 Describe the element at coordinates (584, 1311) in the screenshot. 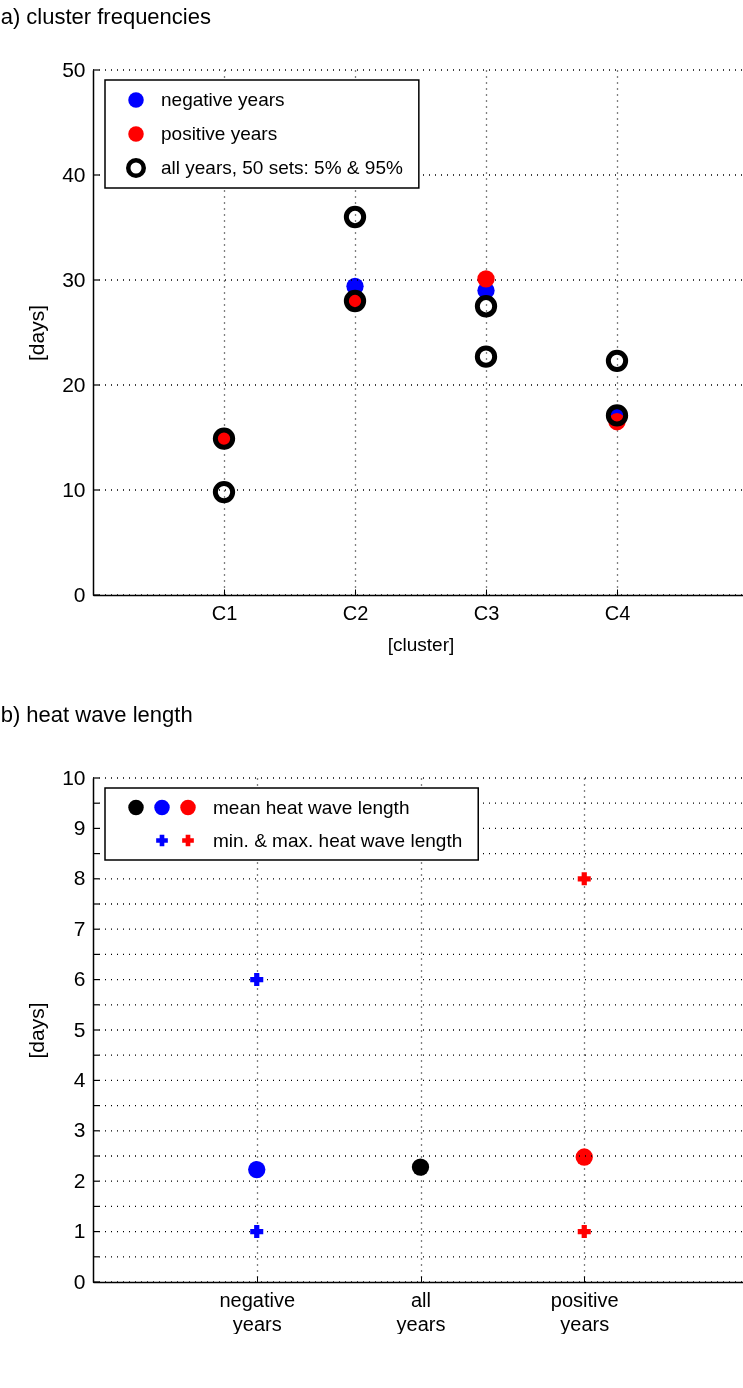

I see `x-tick-label: positive years` at that location.